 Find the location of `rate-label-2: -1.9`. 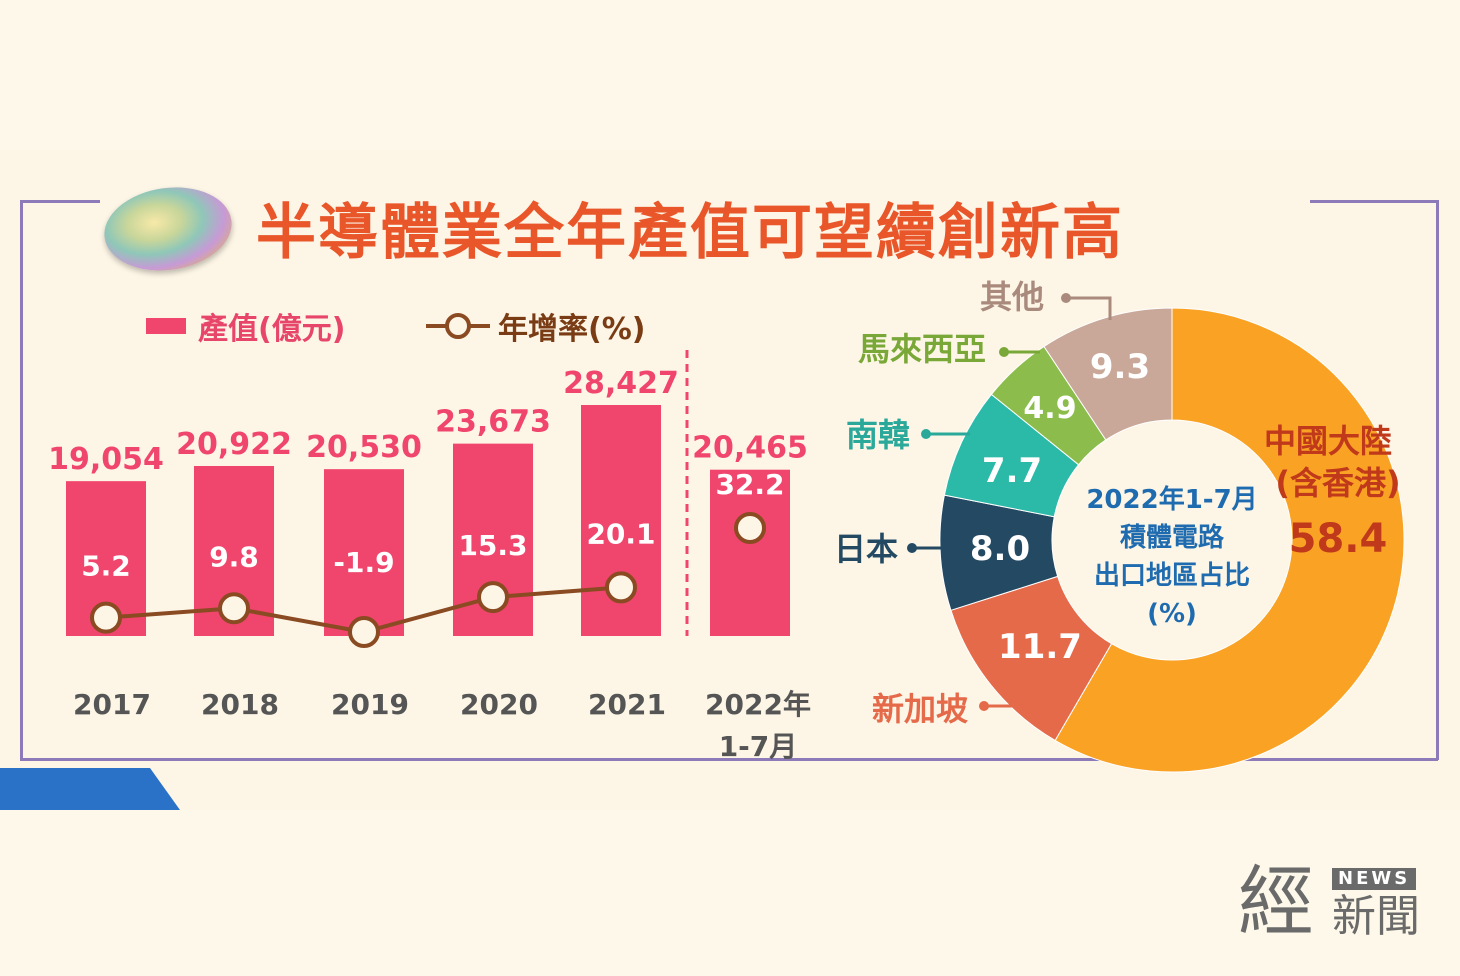

rate-label-2: -1.9 is located at coordinates (363, 562).